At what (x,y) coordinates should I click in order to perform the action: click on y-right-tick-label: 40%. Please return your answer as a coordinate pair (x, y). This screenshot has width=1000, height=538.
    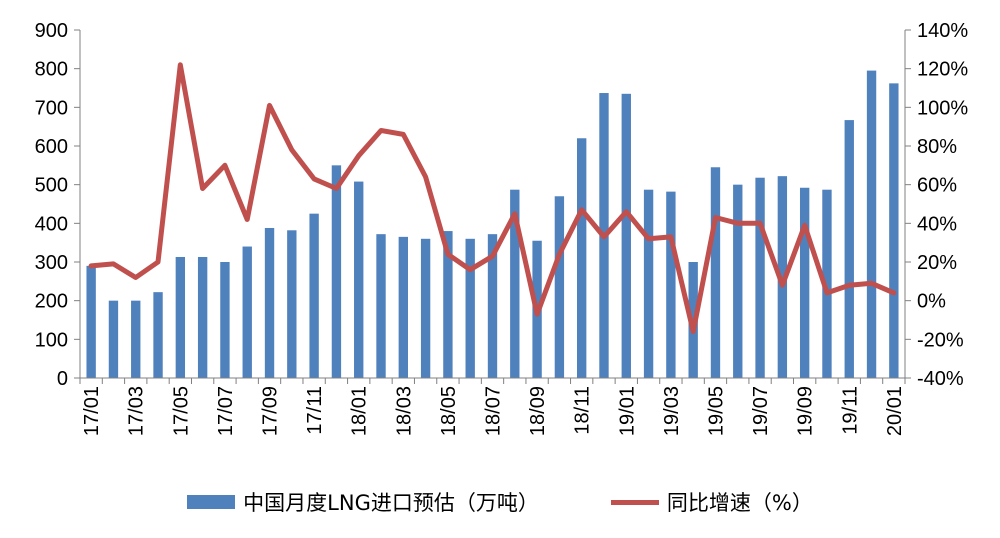
    Looking at the image, I should click on (937, 224).